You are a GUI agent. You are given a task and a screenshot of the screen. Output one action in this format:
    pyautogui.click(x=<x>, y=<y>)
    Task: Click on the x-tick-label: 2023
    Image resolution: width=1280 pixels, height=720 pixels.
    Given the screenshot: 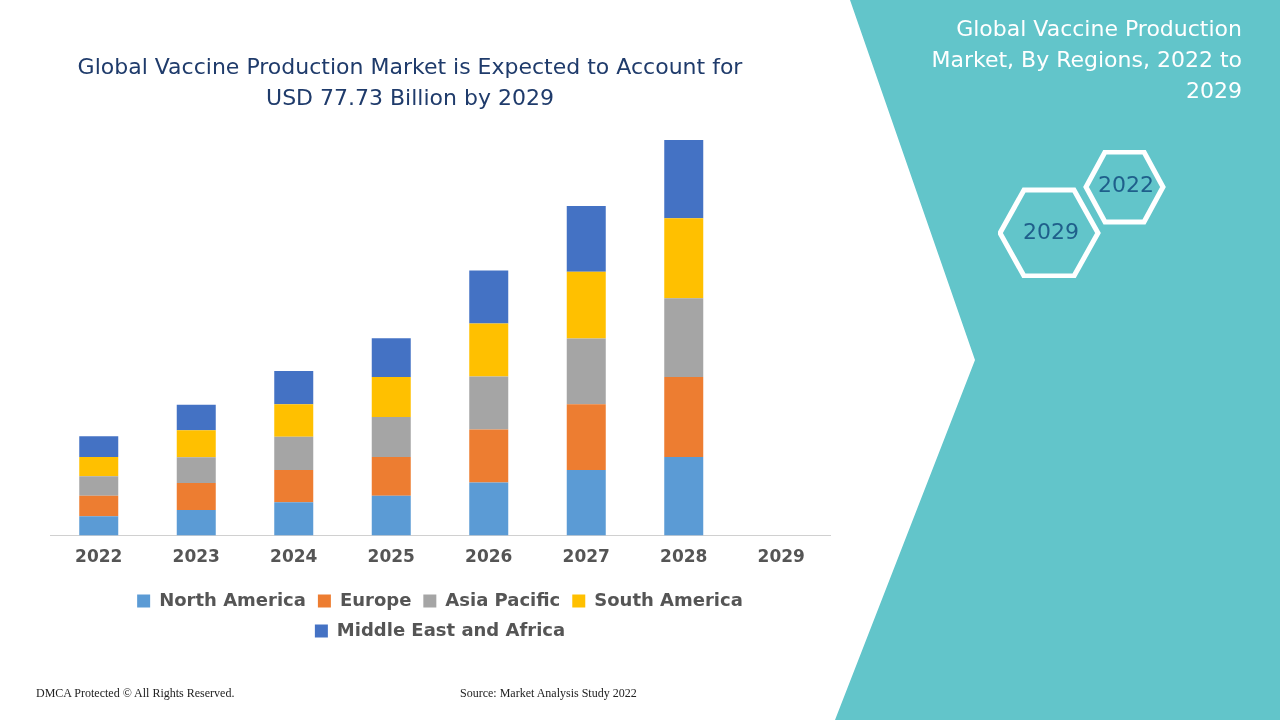 What is the action you would take?
    pyautogui.click(x=196, y=556)
    